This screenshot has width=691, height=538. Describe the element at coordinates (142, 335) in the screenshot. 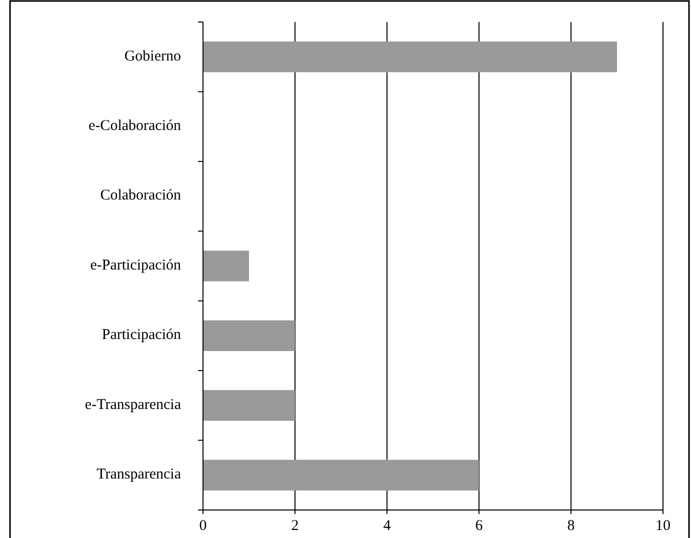

I see `y-tick-label: Participación` at that location.